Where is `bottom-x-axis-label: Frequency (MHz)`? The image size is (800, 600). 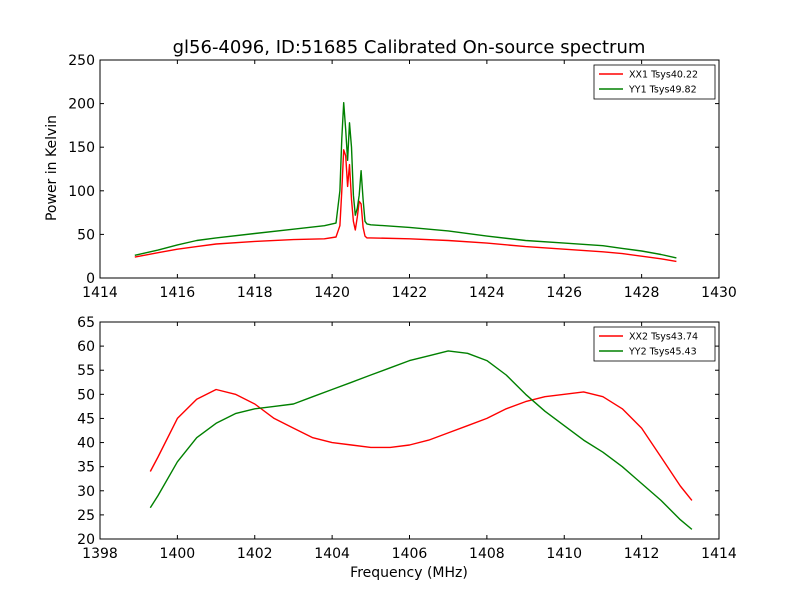 bottom-x-axis-label: Frequency (MHz) is located at coordinates (409, 573).